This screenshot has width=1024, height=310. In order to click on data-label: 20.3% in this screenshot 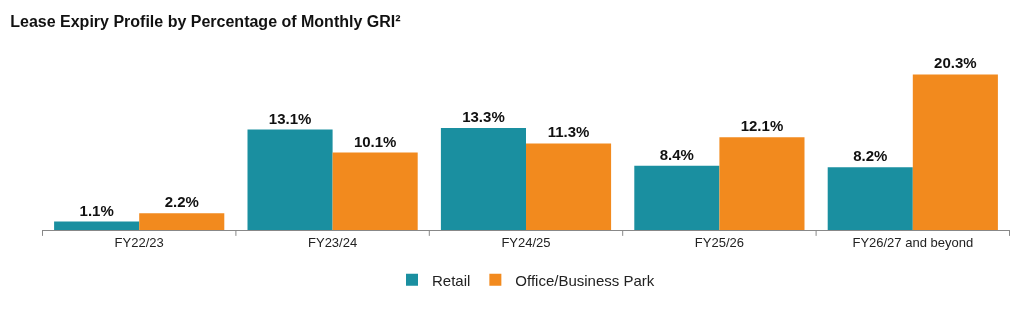, I will do `click(955, 63)`.